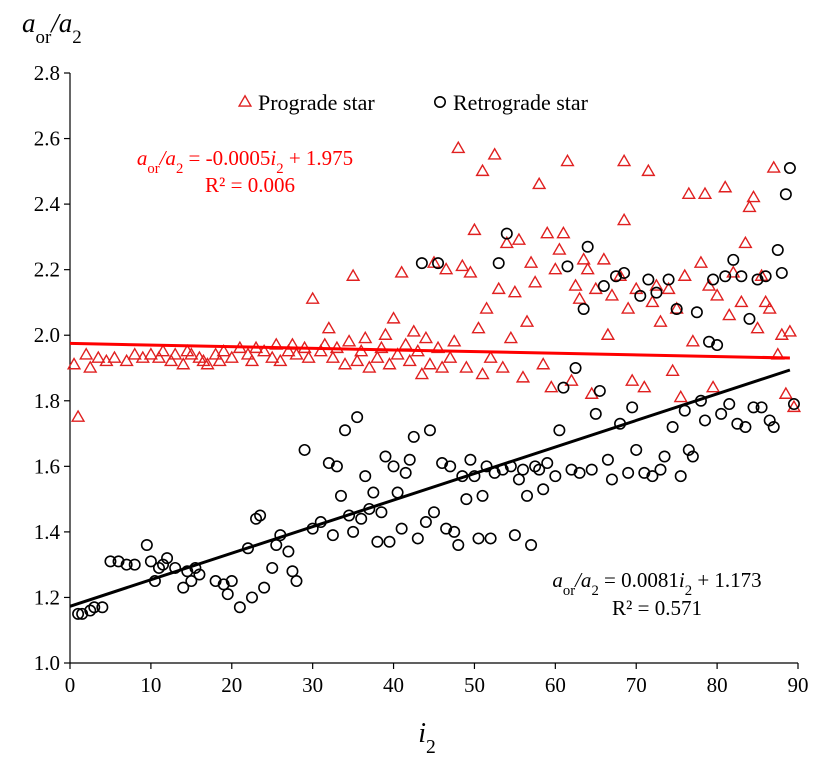 This screenshot has width=830, height=760. Describe the element at coordinates (52, 28) in the screenshot. I see `y-axis-label: aor/a2` at that location.